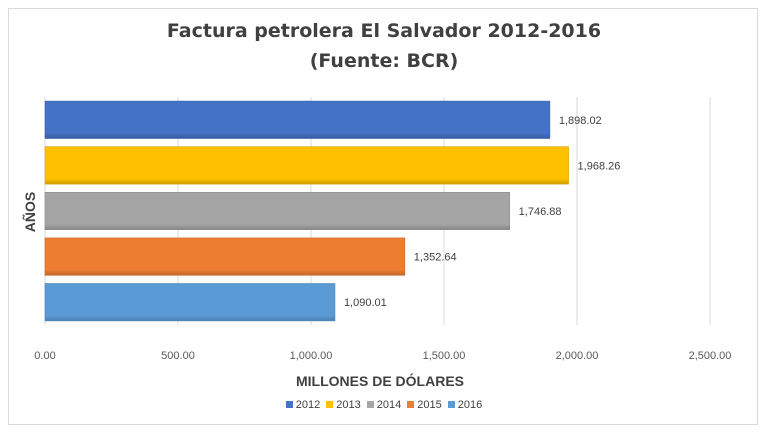 The image size is (768, 435). I want to click on x-axis-label: MILLONES DE DÓLARES, so click(380, 380).